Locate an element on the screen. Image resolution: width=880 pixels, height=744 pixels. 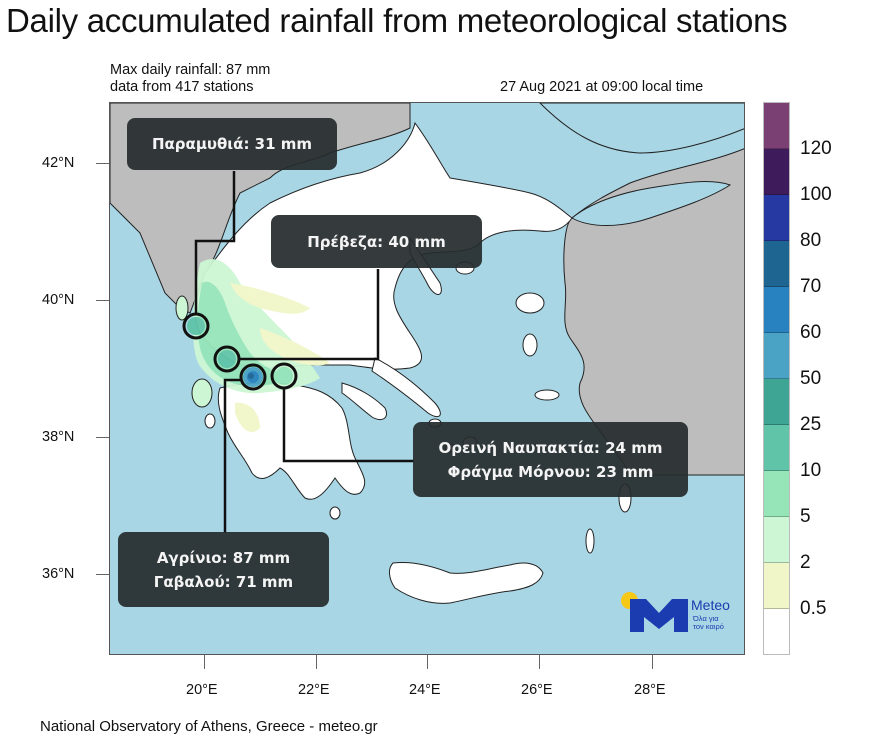
colorbar-label: 50 is located at coordinates (811, 378).